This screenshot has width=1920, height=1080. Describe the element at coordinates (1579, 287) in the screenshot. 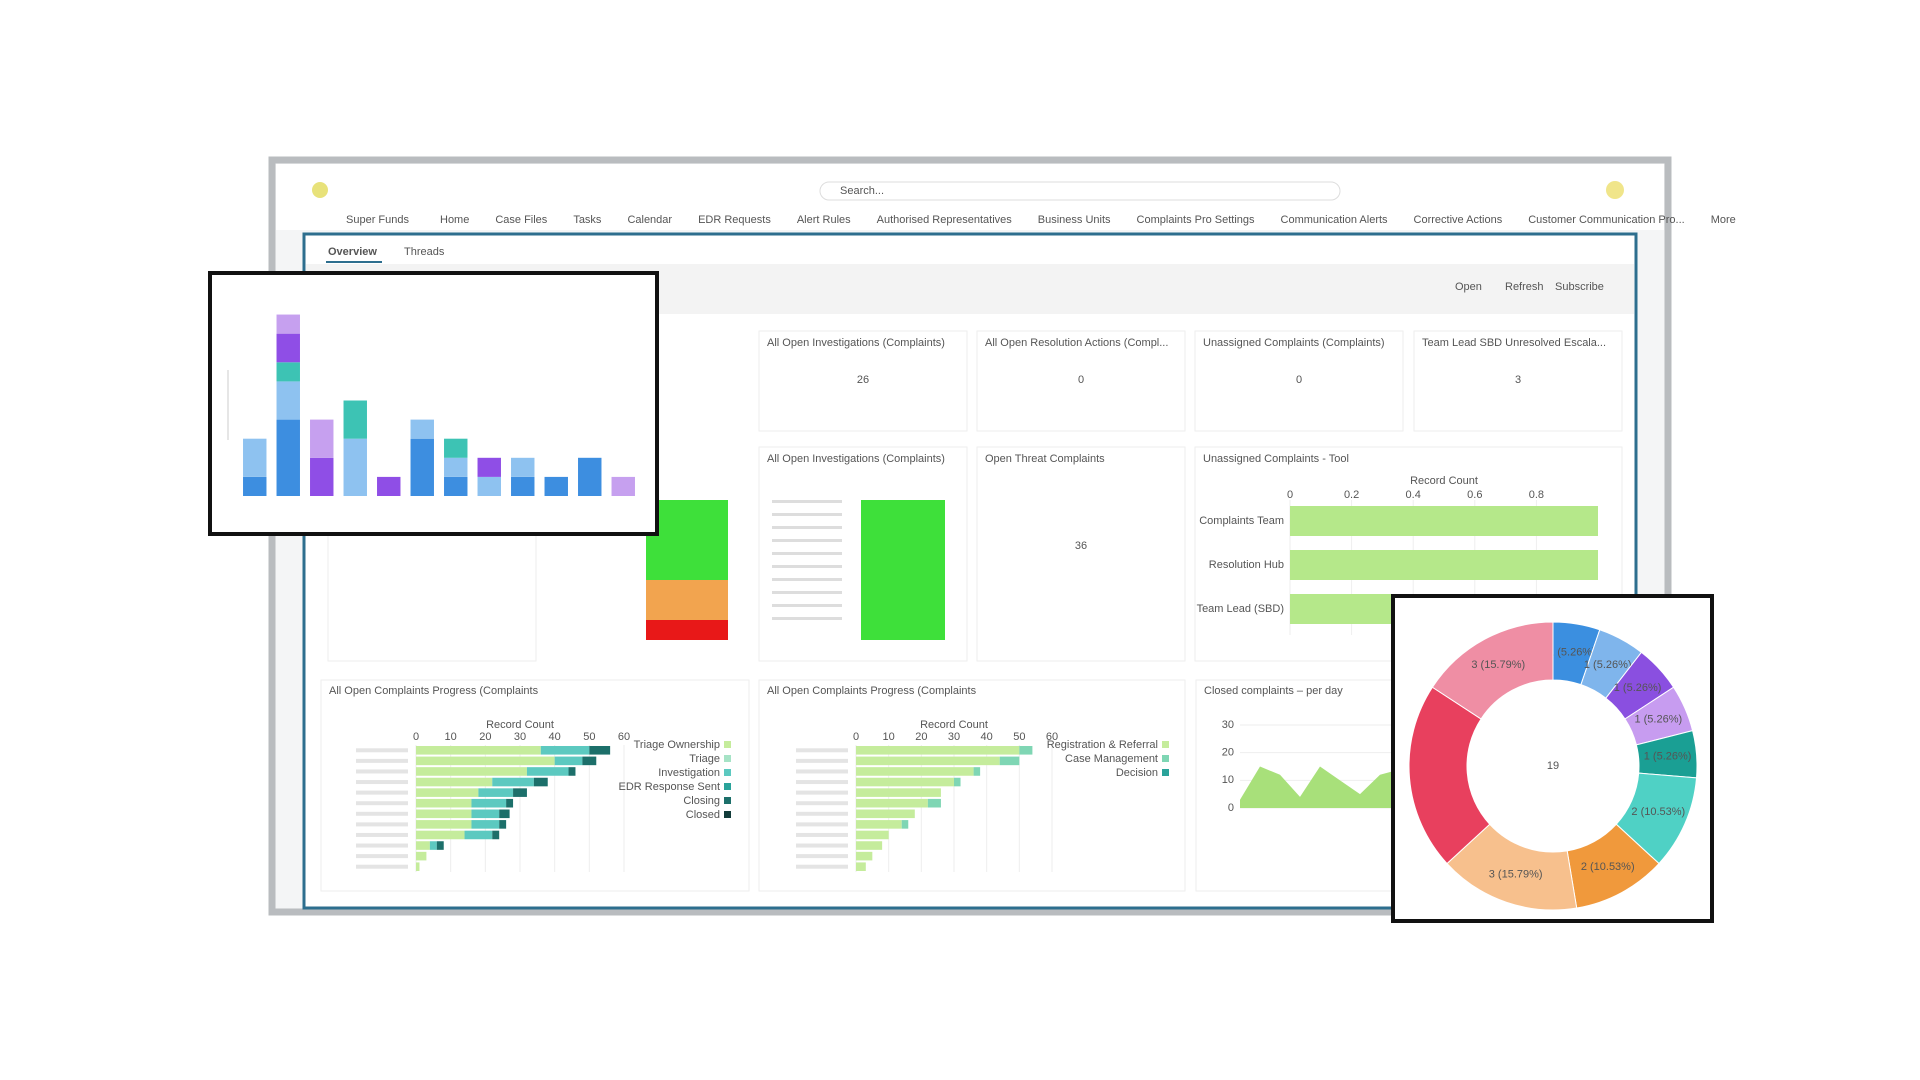

I see `button: Subscribe` at that location.